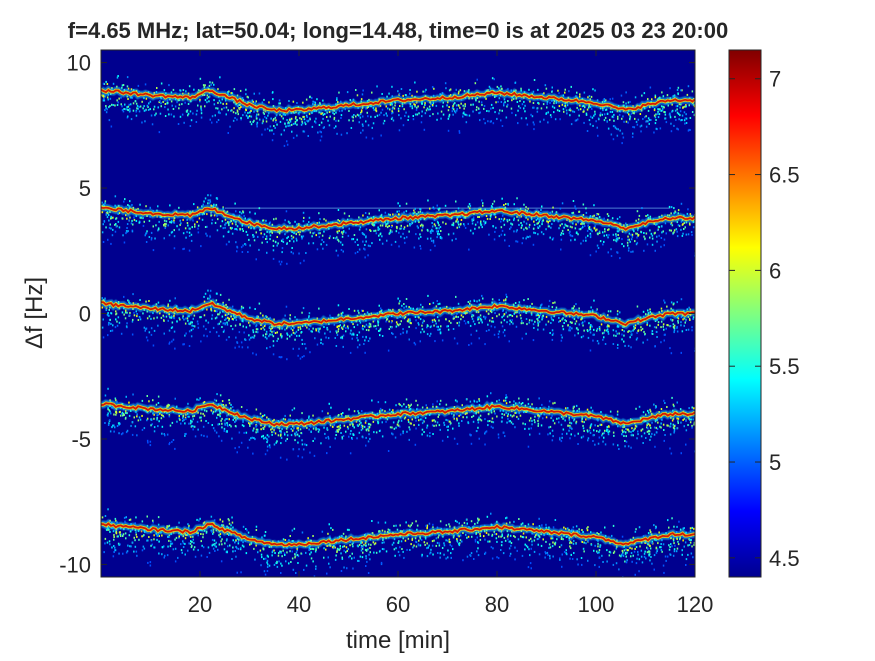 Image resolution: width=875 pixels, height=661 pixels. Describe the element at coordinates (775, 462) in the screenshot. I see `colorbar-tick-label: 5` at that location.